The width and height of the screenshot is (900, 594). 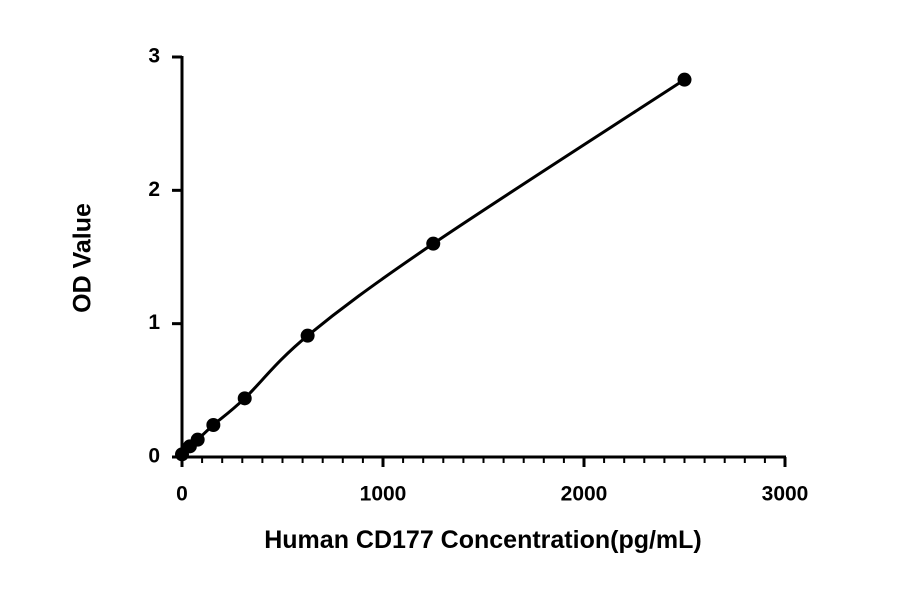 What do you see at coordinates (785, 494) in the screenshot?
I see `x-tick-label: 3000` at bounding box center [785, 494].